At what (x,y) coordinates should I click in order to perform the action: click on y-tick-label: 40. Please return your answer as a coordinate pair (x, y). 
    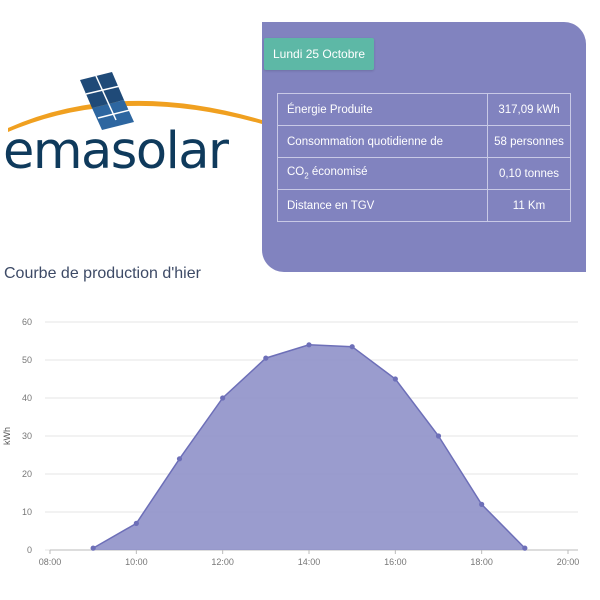
    Looking at the image, I should click on (27, 398).